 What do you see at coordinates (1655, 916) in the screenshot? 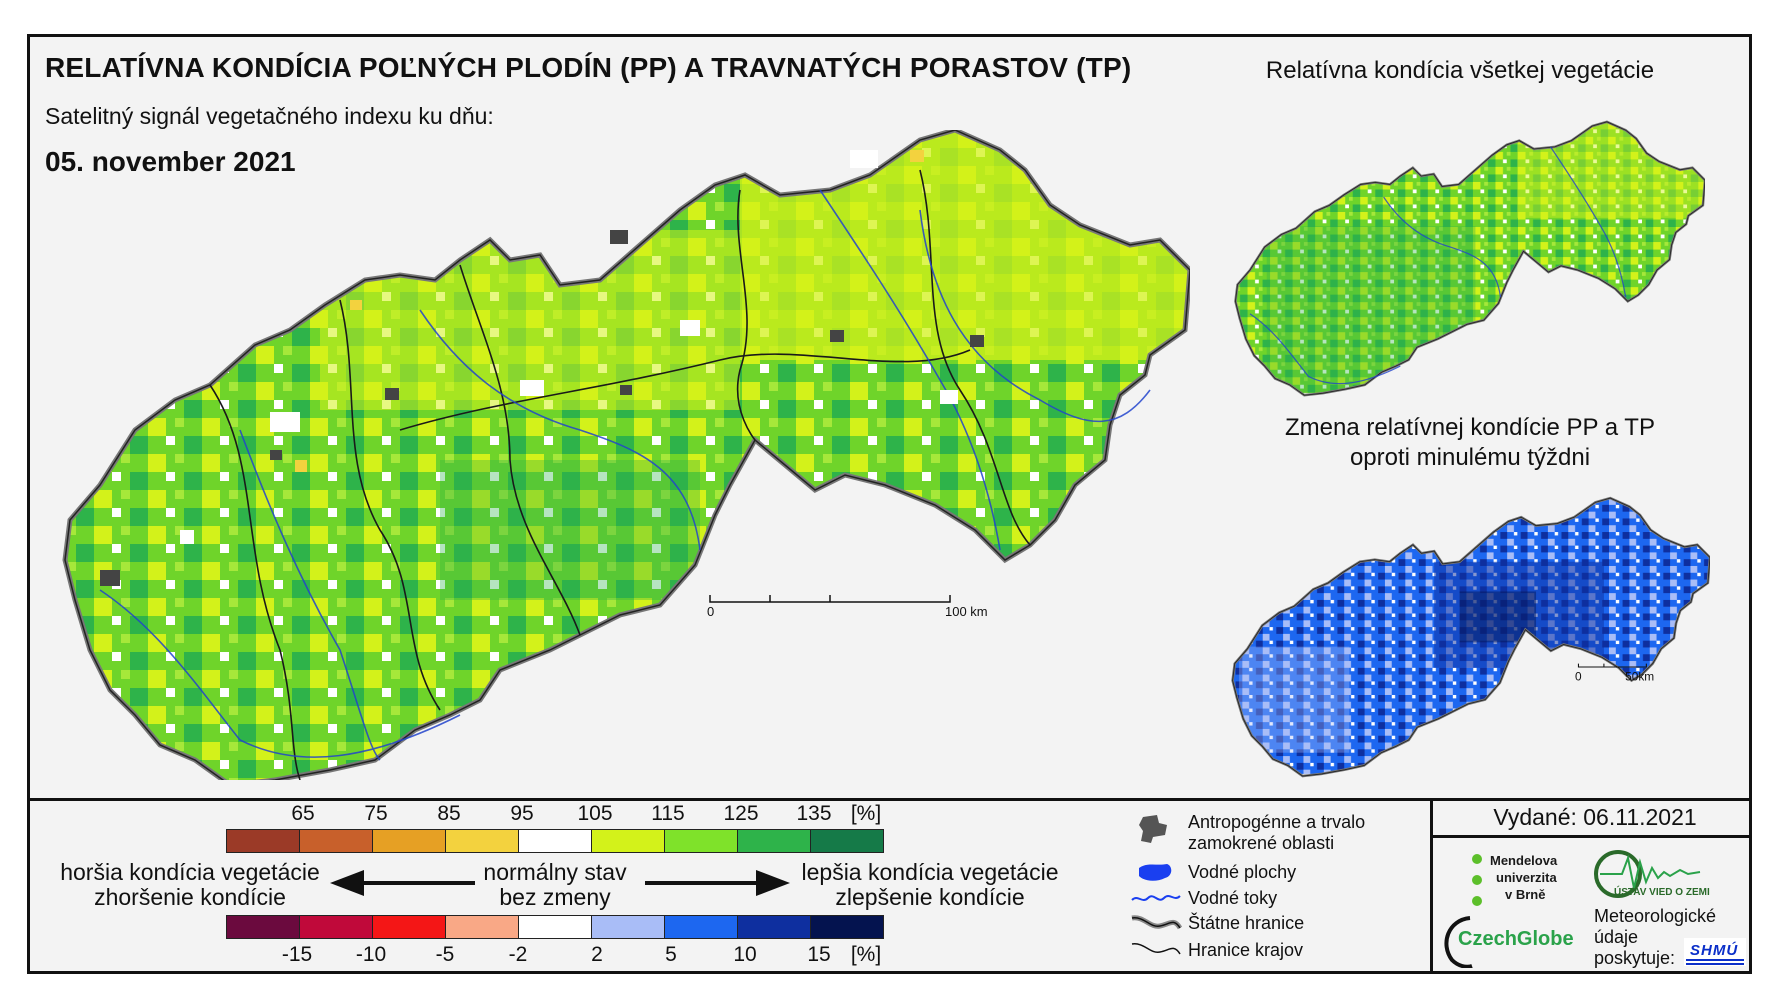
I see `met-line1: Meteorologické` at bounding box center [1655, 916].